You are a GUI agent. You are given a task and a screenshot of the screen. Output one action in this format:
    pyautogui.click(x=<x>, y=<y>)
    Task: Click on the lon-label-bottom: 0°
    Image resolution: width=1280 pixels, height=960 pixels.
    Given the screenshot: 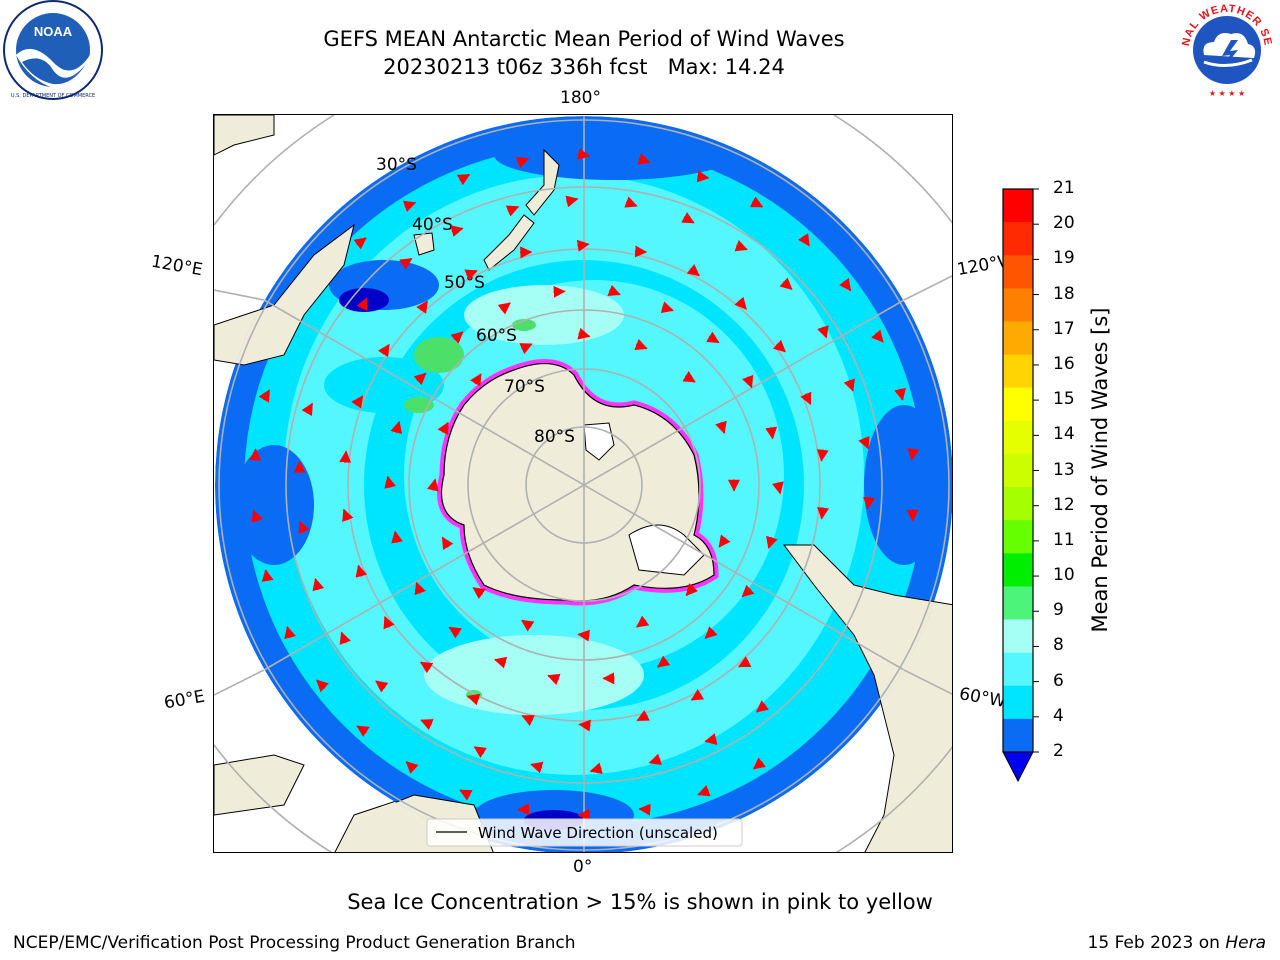 What is the action you would take?
    pyautogui.click(x=583, y=867)
    